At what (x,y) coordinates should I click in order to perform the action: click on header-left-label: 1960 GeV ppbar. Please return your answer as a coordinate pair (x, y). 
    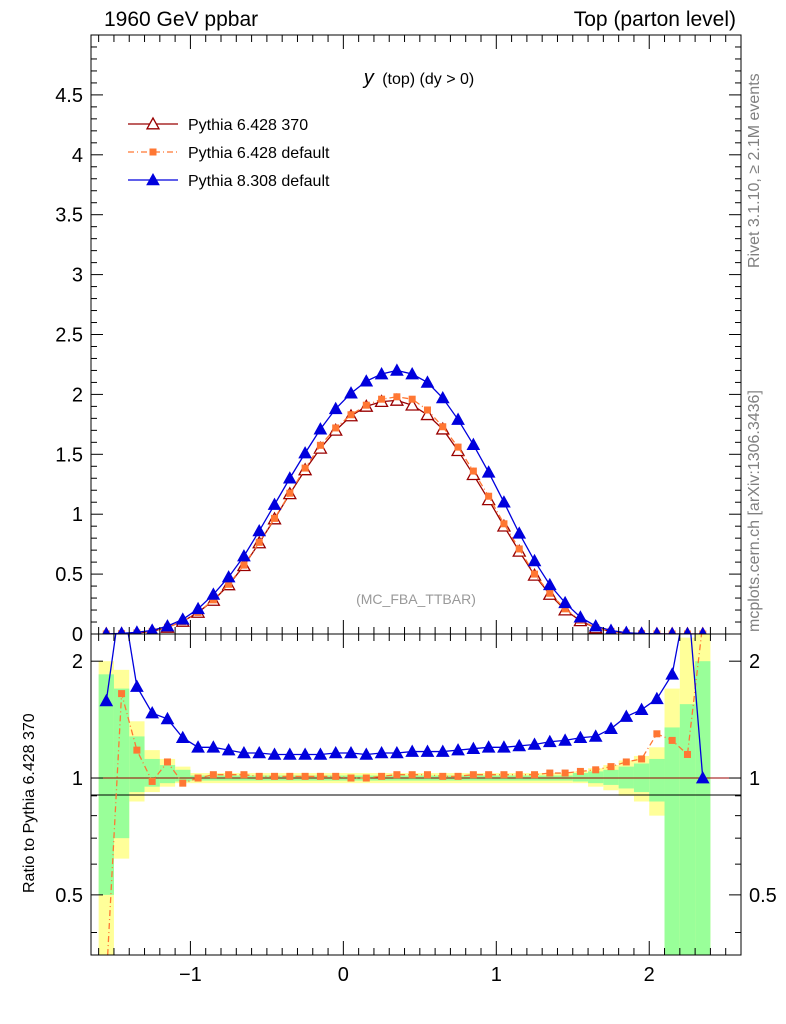
    Looking at the image, I should click on (181, 19).